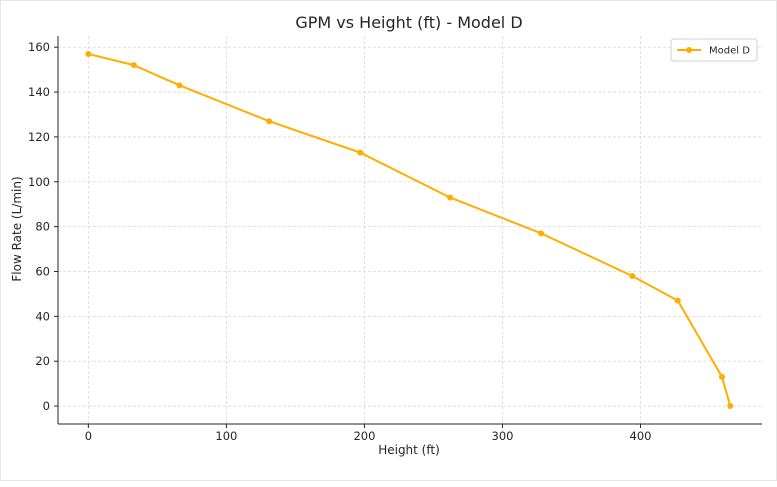 This screenshot has height=487, width=777. Describe the element at coordinates (409, 450) in the screenshot. I see `x-axis-label: Height (ft)` at that location.